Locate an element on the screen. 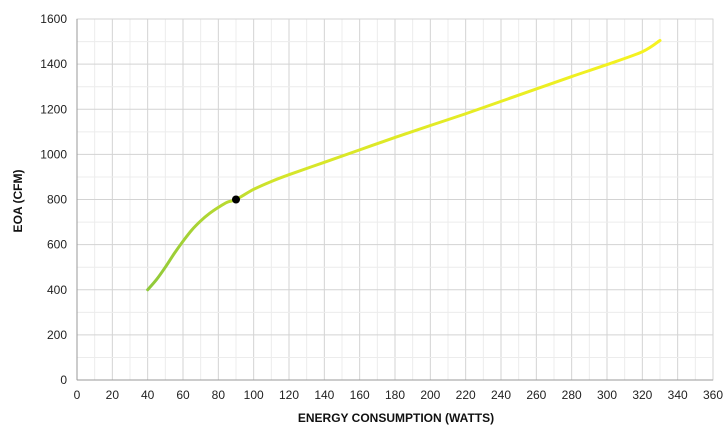 The image size is (728, 429). x-tick-label: 80 is located at coordinates (219, 395).